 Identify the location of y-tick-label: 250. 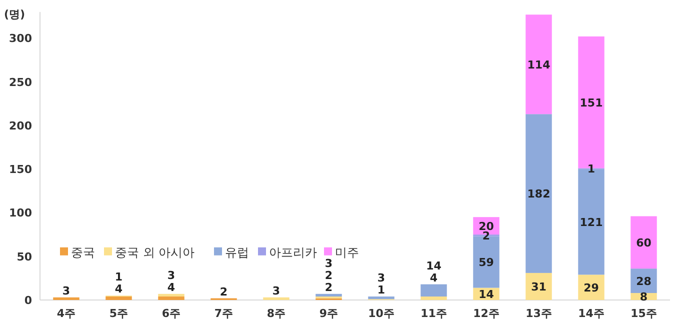
(20, 82).